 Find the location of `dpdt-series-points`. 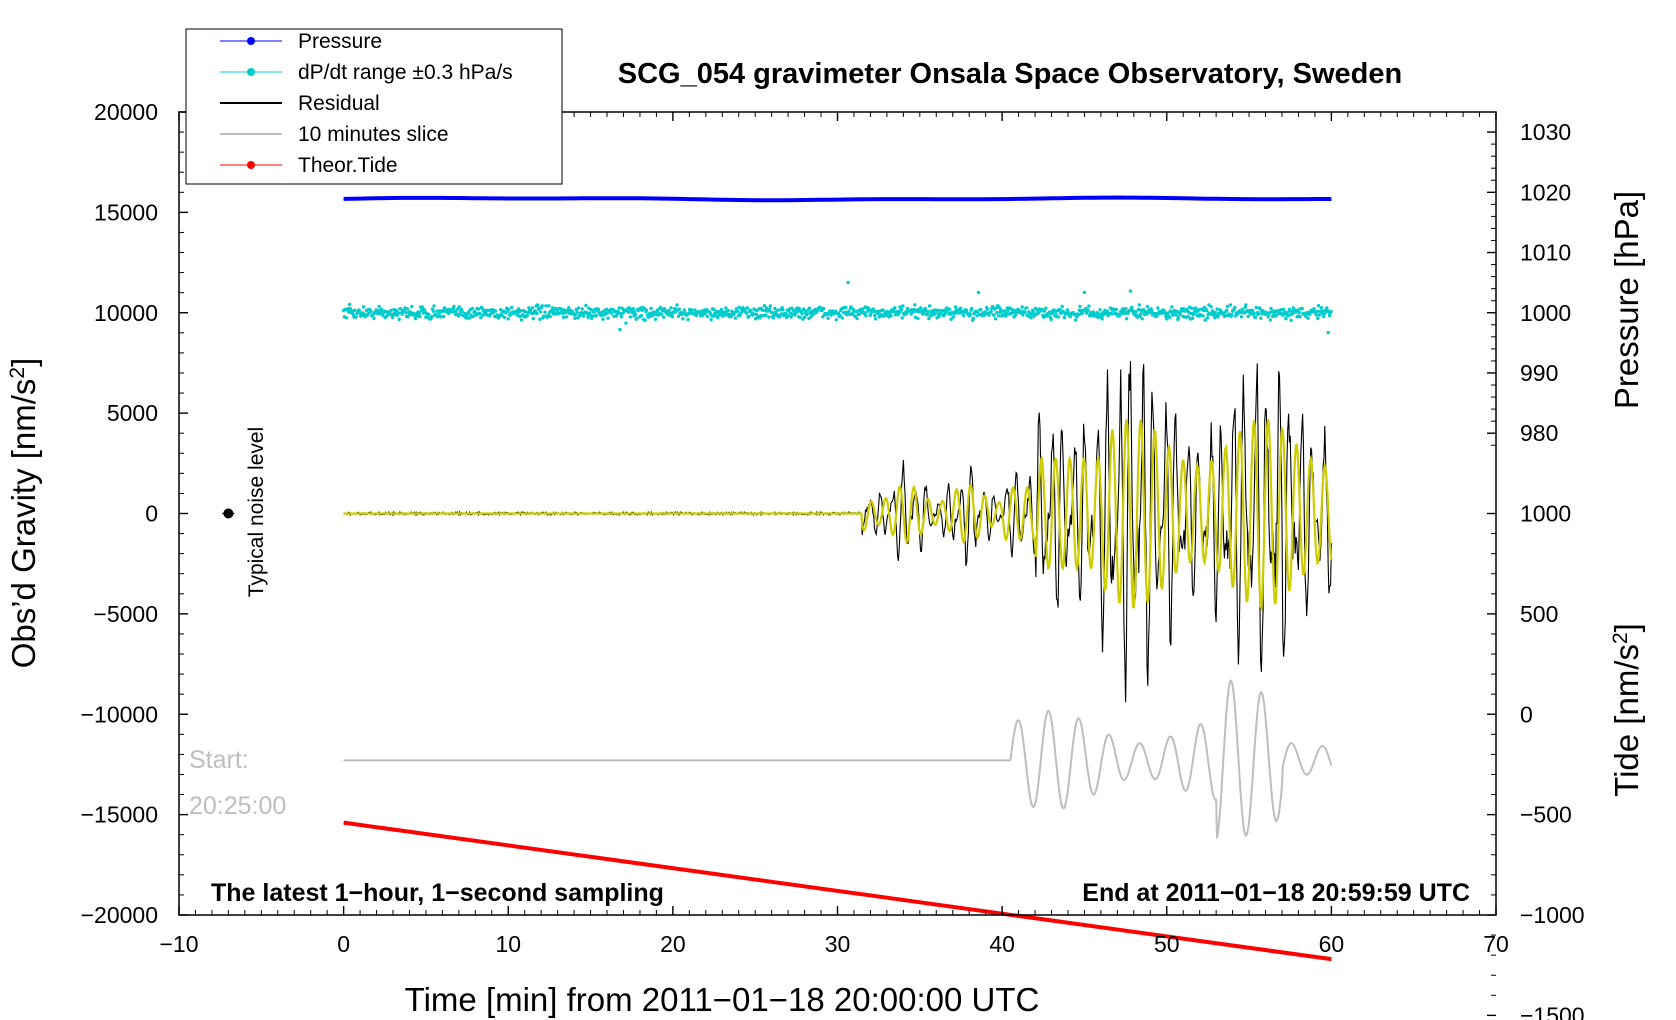

dpdt-series-points is located at coordinates (837, 307).